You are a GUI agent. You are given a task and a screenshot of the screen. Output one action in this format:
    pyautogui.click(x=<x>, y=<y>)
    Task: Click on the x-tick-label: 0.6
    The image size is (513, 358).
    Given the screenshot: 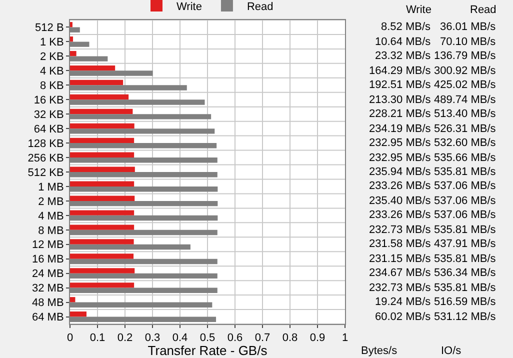 What is the action you would take?
    pyautogui.click(x=235, y=338)
    